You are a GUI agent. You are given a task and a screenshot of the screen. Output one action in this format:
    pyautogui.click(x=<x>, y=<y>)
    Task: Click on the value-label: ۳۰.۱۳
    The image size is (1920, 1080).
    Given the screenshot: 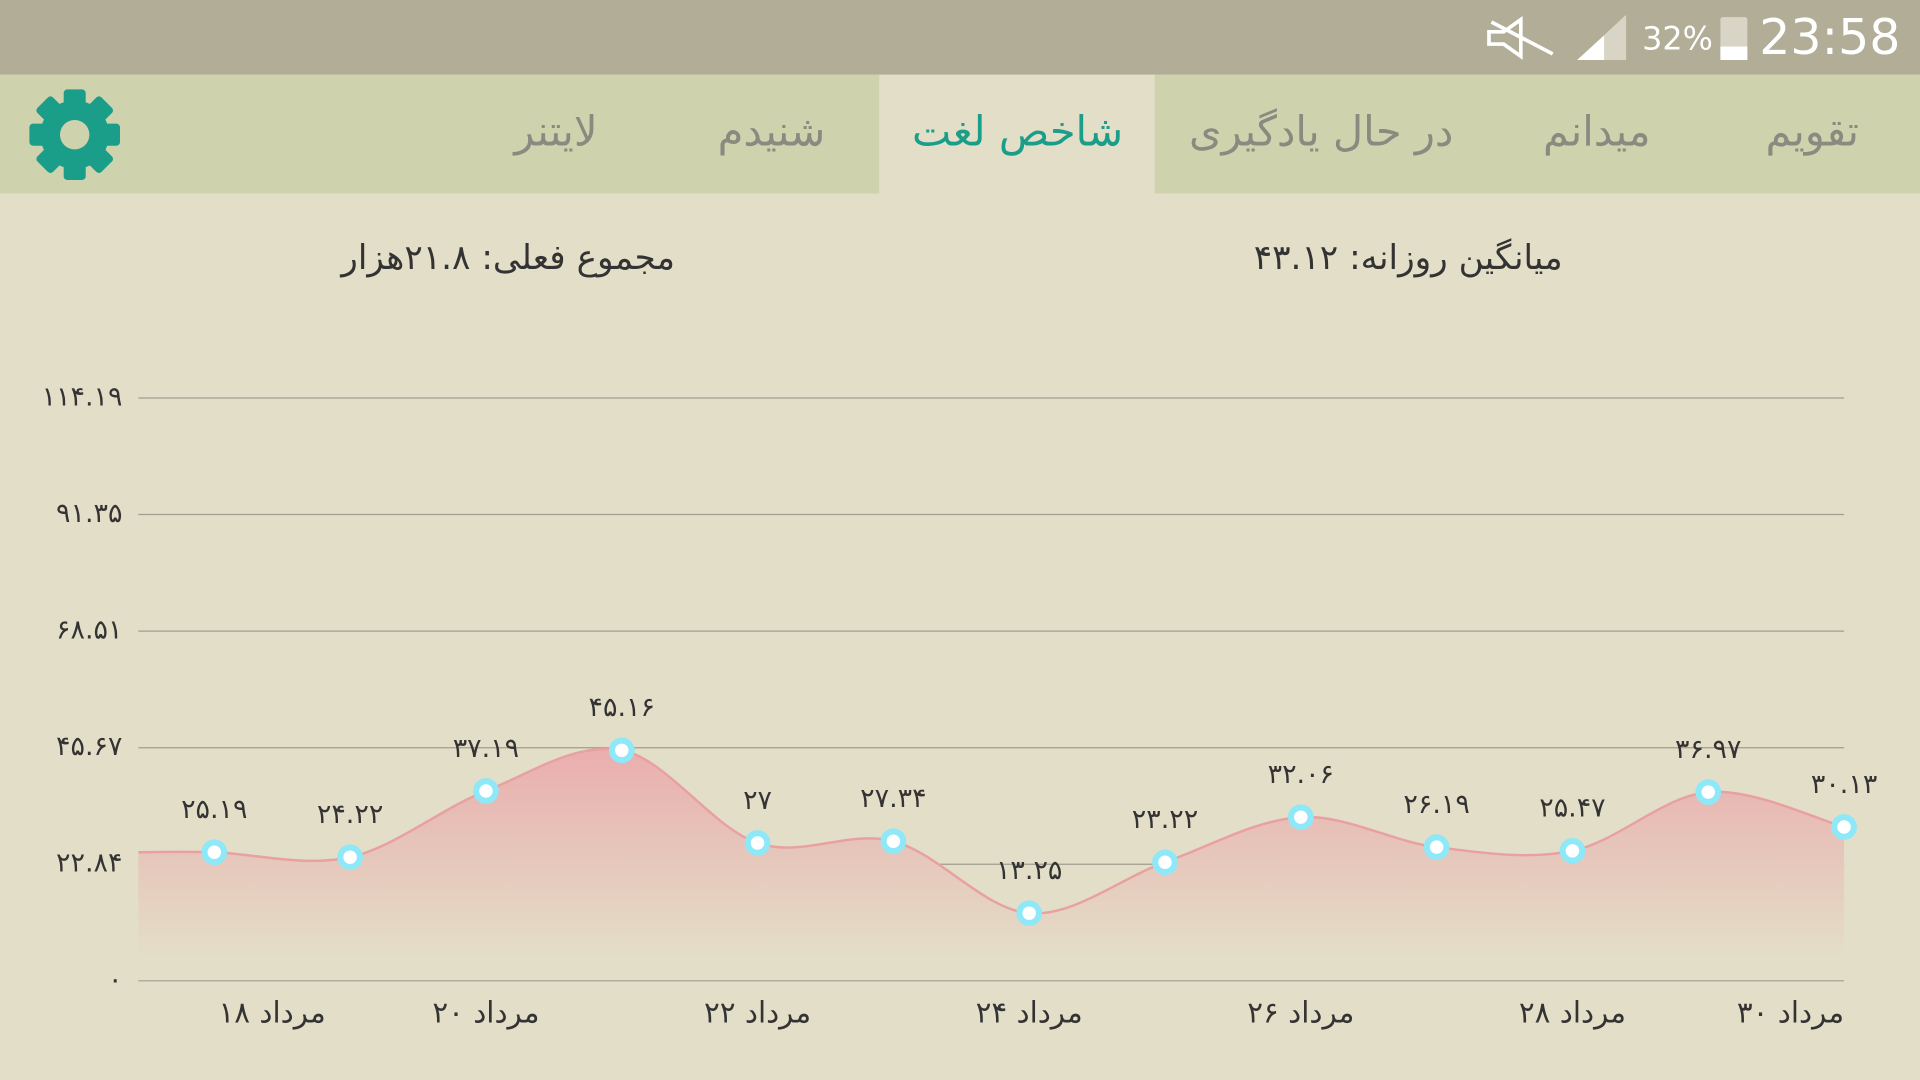 What is the action you would take?
    pyautogui.click(x=1844, y=784)
    